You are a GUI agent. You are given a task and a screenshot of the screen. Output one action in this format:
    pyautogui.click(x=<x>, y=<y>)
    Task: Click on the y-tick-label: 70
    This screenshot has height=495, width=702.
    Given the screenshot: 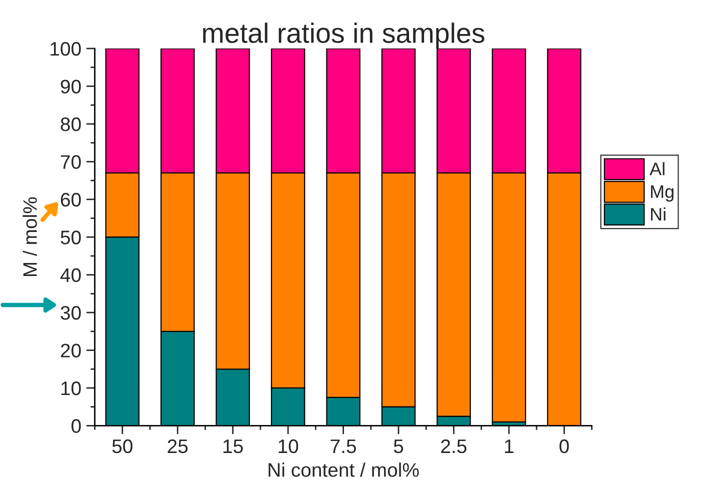 What is the action you would take?
    pyautogui.click(x=70, y=162)
    